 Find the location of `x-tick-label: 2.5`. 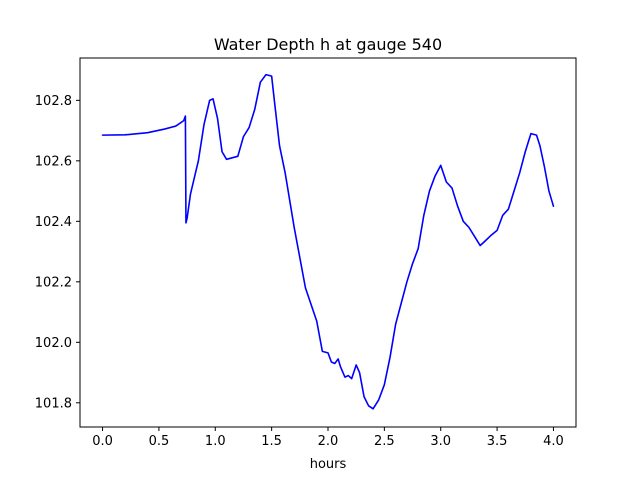

x-tick-label: 2.5 is located at coordinates (384, 441).